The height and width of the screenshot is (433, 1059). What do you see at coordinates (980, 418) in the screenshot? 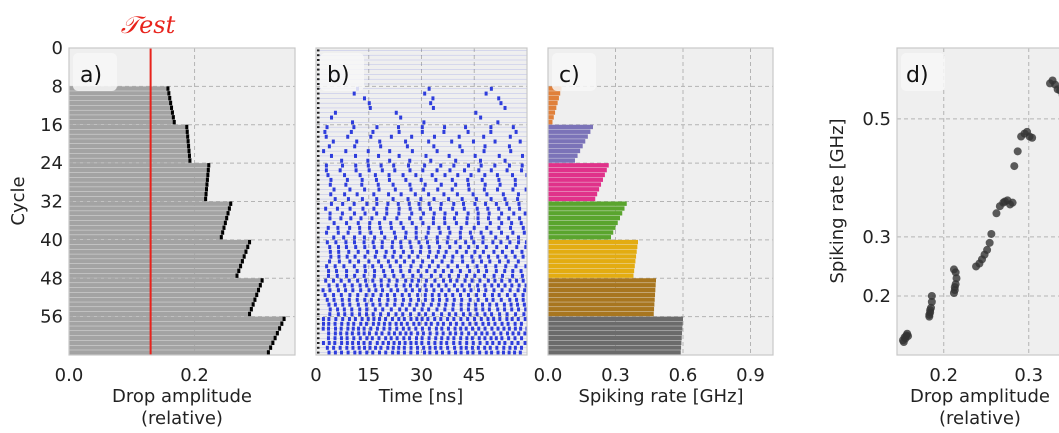
I see `panel-d-x-axis-label-line2: (relative)` at bounding box center [980, 418].